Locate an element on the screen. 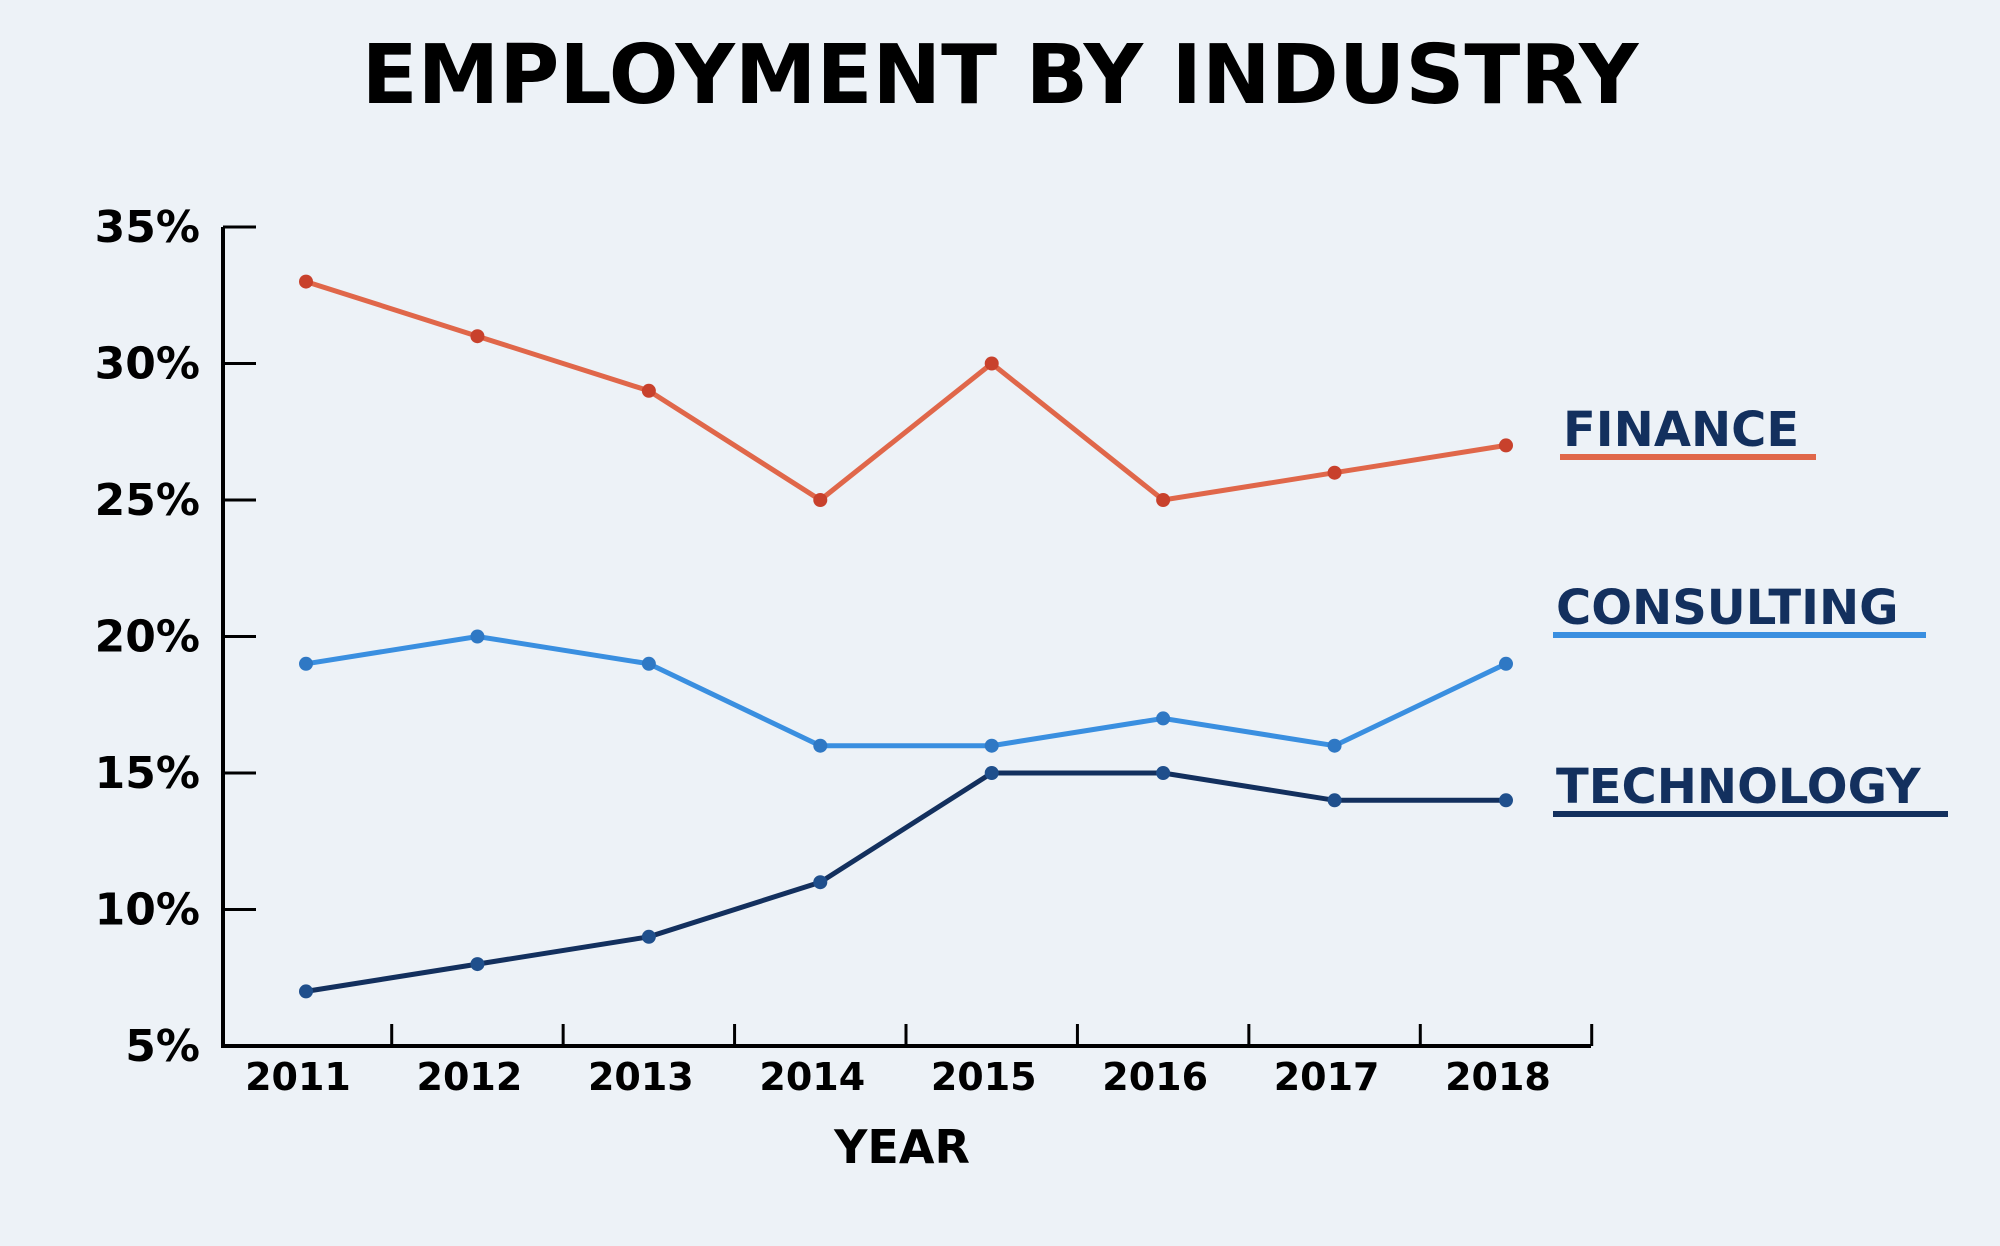 This screenshot has width=2000, height=1246. series-technology is located at coordinates (906, 882).